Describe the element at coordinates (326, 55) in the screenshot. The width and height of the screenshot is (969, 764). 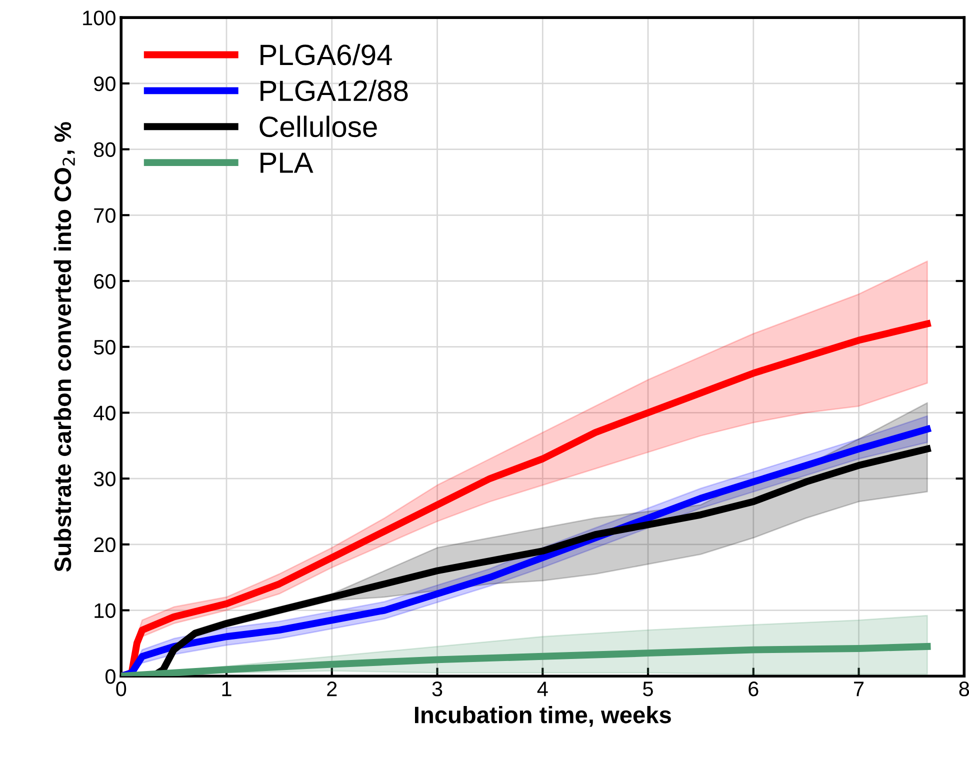
I see `legend-label: PLGA6/94` at that location.